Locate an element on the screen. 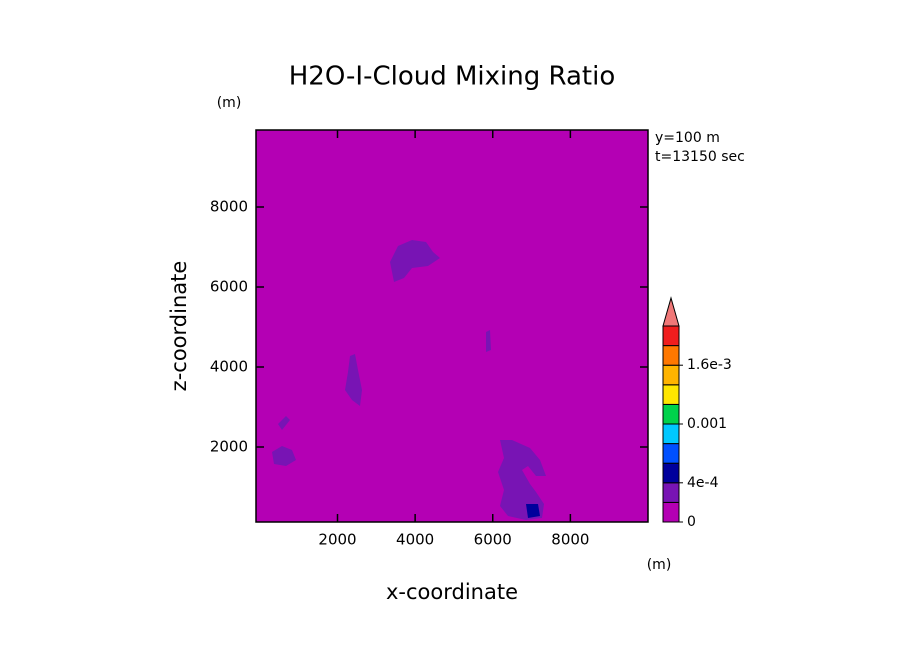  annotation: y=100 m is located at coordinates (687, 138).